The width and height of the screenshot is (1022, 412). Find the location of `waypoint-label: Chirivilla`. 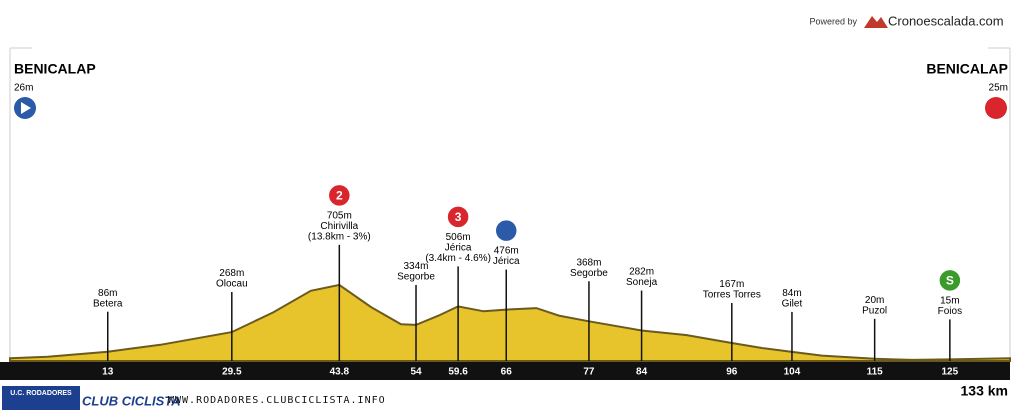

waypoint-label: Chirivilla is located at coordinates (339, 226).